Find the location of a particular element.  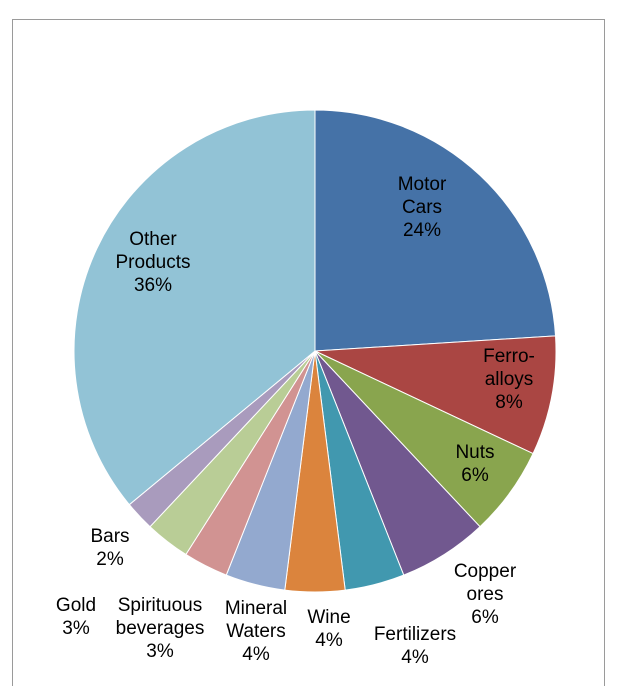

data-label-spirituous-beverages: Spirituous beverages 3% is located at coordinates (160, 628).